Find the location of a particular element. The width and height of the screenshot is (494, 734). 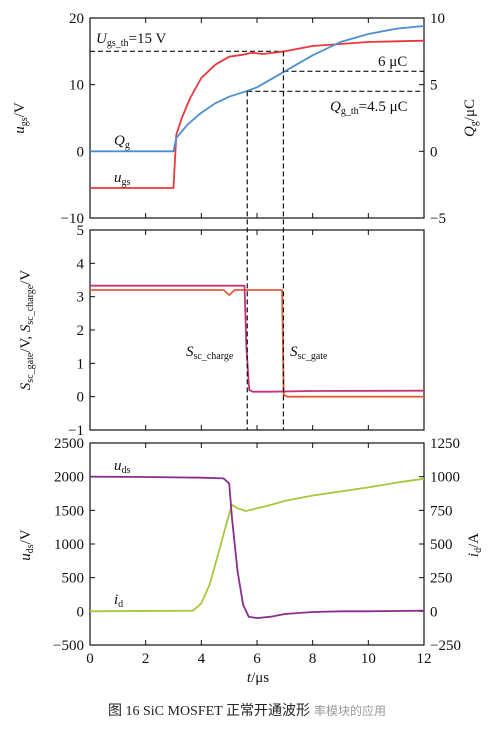

y-tick-label: 3 is located at coordinates (81, 298).